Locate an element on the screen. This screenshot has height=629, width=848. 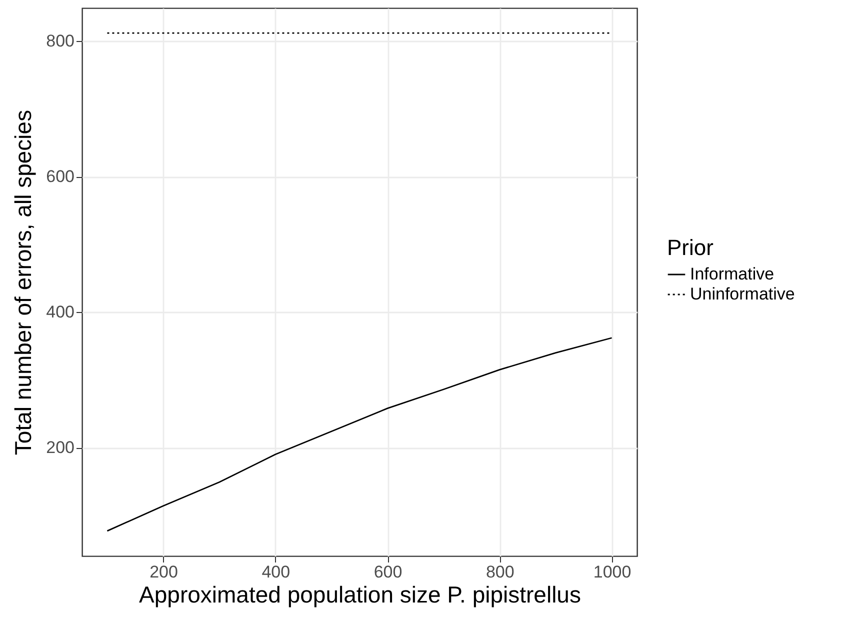
y-axis-title: Total number of errors, all species is located at coordinates (23, 283).